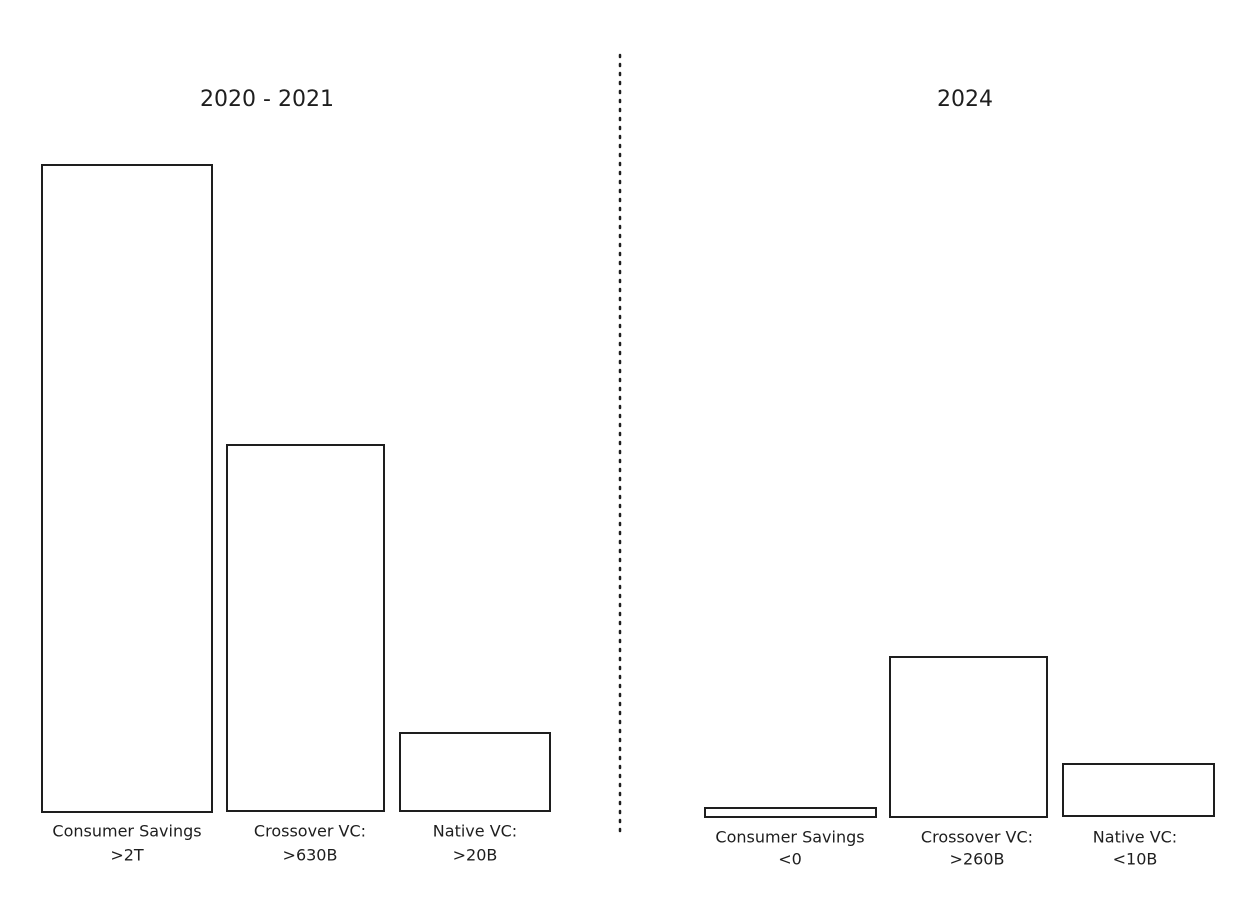  What do you see at coordinates (965, 99) in the screenshot?
I see `panel-title: 2024` at bounding box center [965, 99].